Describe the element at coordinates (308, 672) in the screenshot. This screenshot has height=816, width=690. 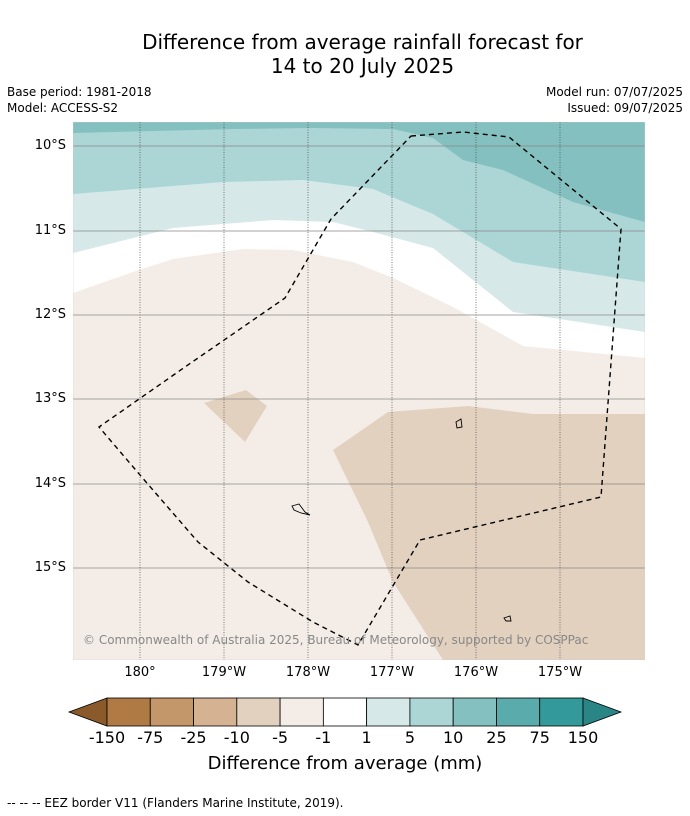
I see `lon-label-178w: 178°W` at that location.